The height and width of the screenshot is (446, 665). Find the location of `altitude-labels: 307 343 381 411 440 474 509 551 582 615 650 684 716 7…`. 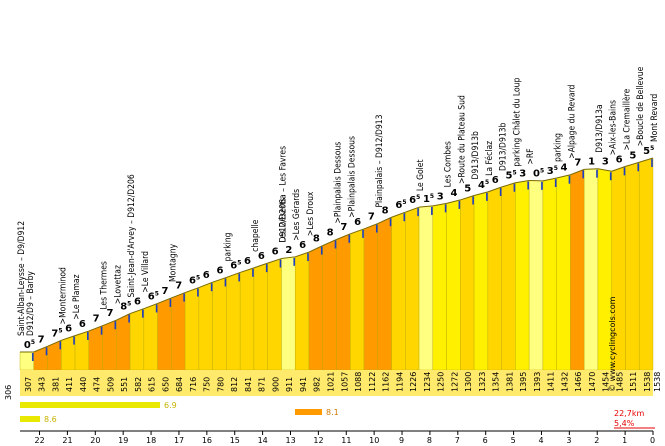

altitude-labels: 307 343 381 411 440 474 509 551 582 615 650 684 716 7… is located at coordinates (338, 382).